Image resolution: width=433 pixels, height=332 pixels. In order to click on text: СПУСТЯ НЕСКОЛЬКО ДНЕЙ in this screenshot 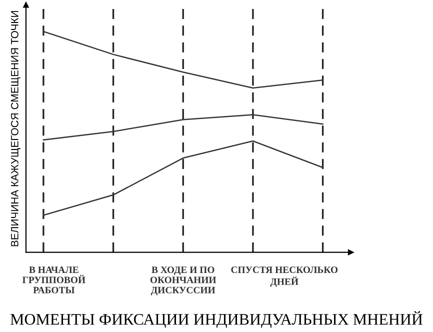, I will do `click(284, 276)`.